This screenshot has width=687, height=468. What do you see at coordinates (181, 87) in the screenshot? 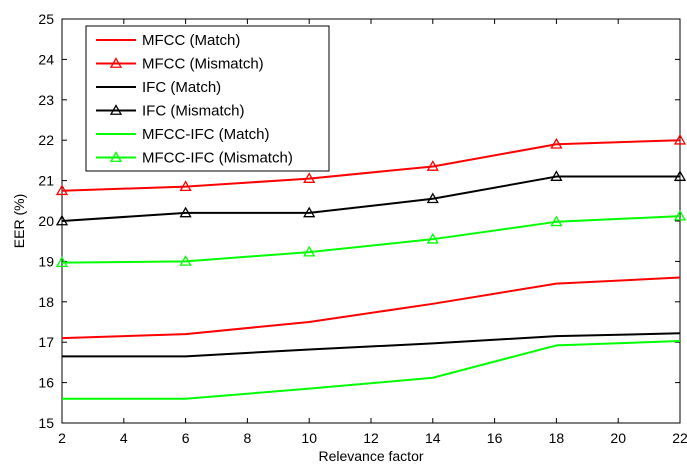
I see `legend-label: IFC (Match)` at bounding box center [181, 87].